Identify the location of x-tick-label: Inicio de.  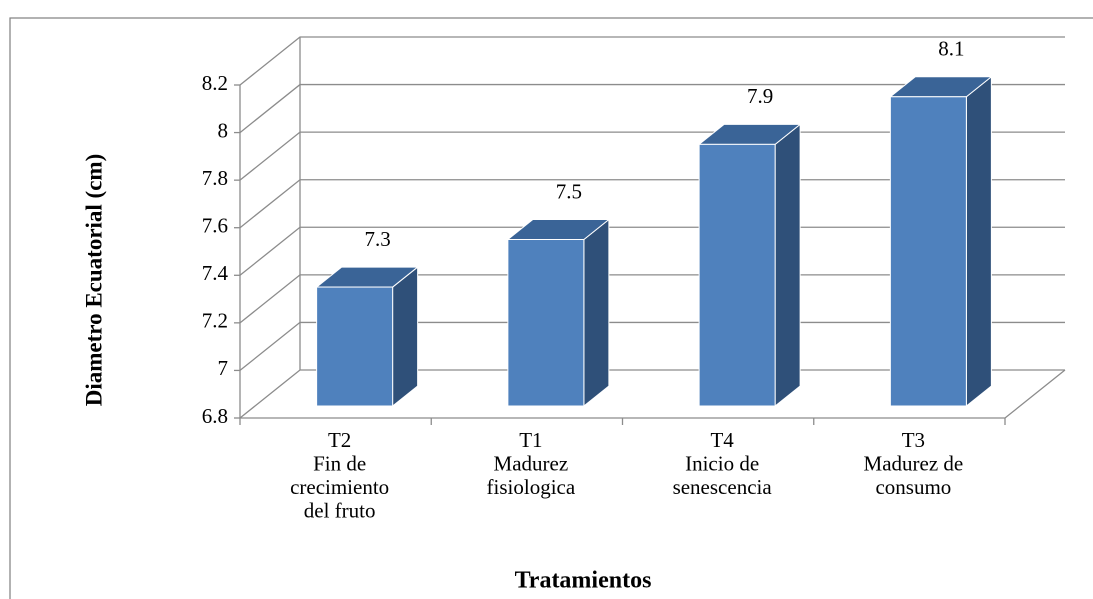
(722, 463).